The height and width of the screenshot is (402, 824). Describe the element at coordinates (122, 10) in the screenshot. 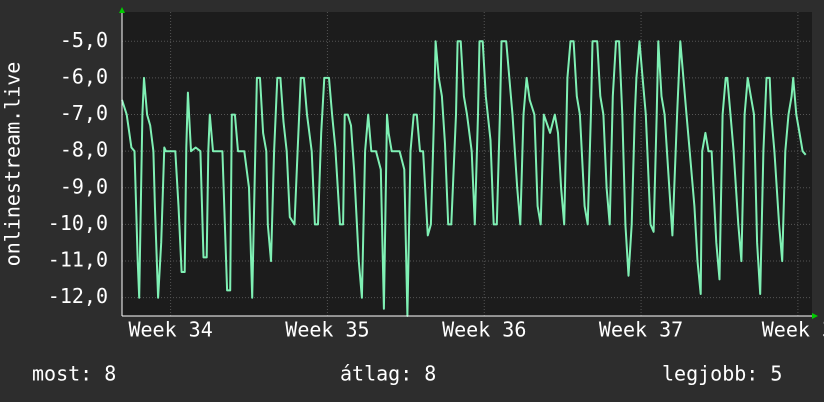

I see `y-arrow` at that location.